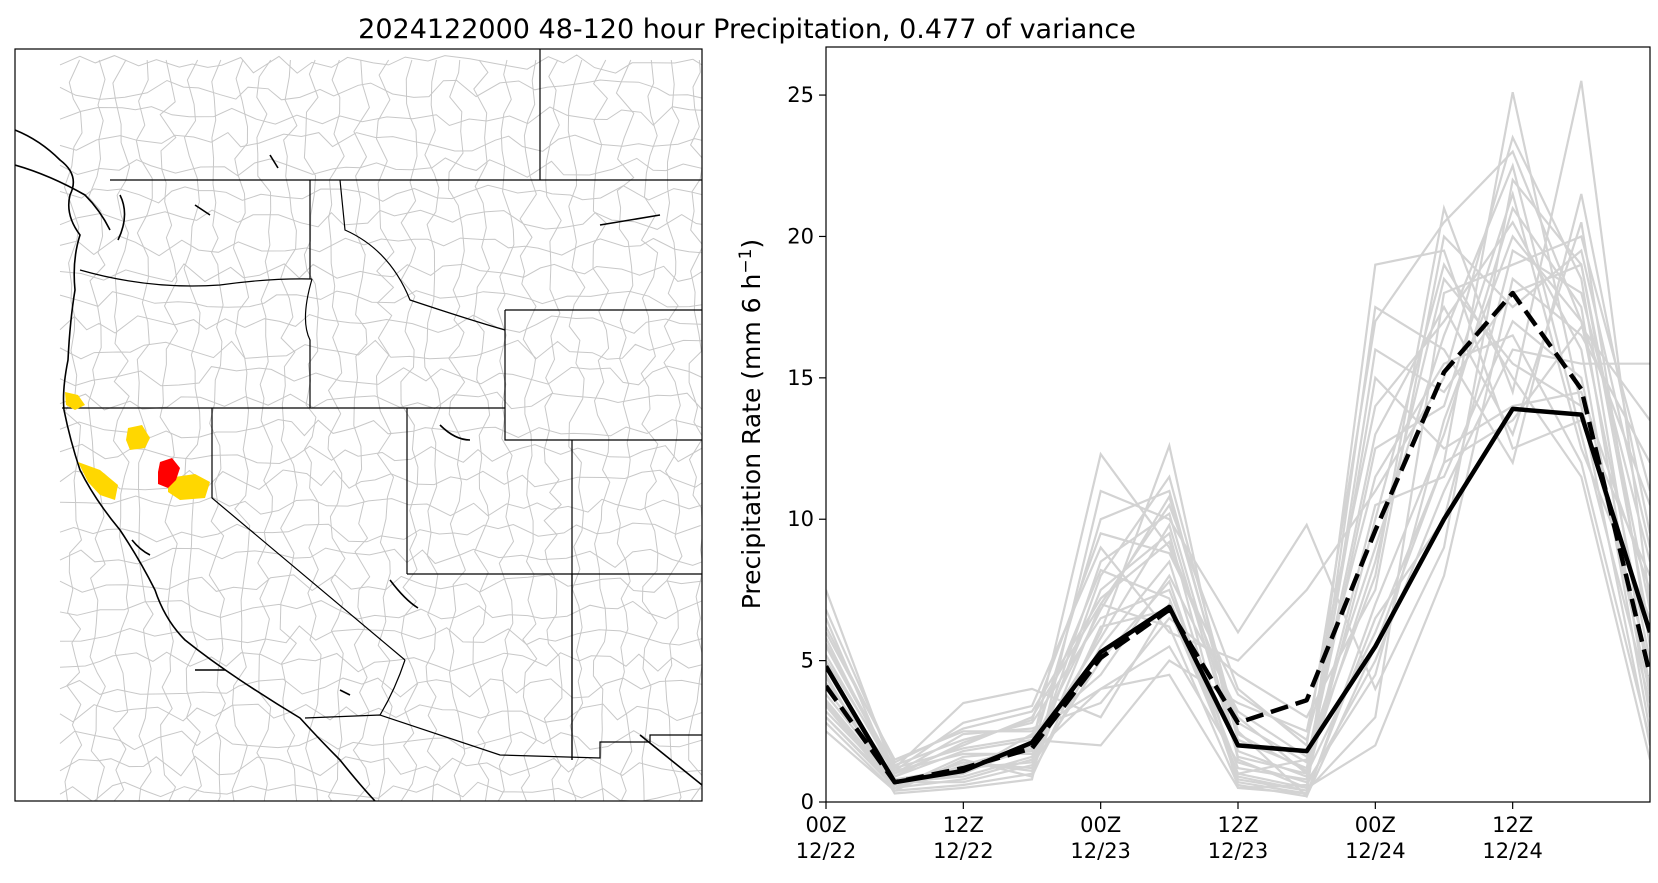 This screenshot has width=1658, height=883. What do you see at coordinates (75, 401) in the screenshot?
I see `basin-gold-north-coast` at bounding box center [75, 401].